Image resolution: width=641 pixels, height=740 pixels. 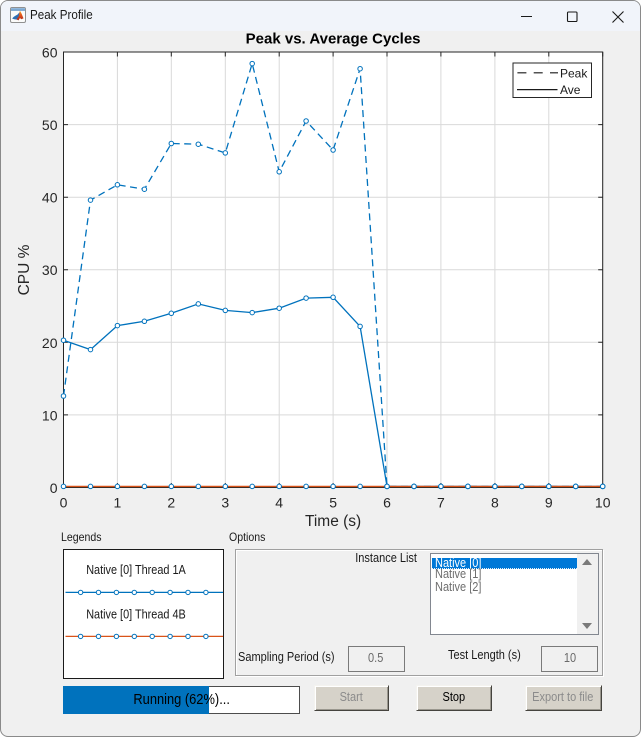 I want to click on svg-text: Peak, so click(x=574, y=73).